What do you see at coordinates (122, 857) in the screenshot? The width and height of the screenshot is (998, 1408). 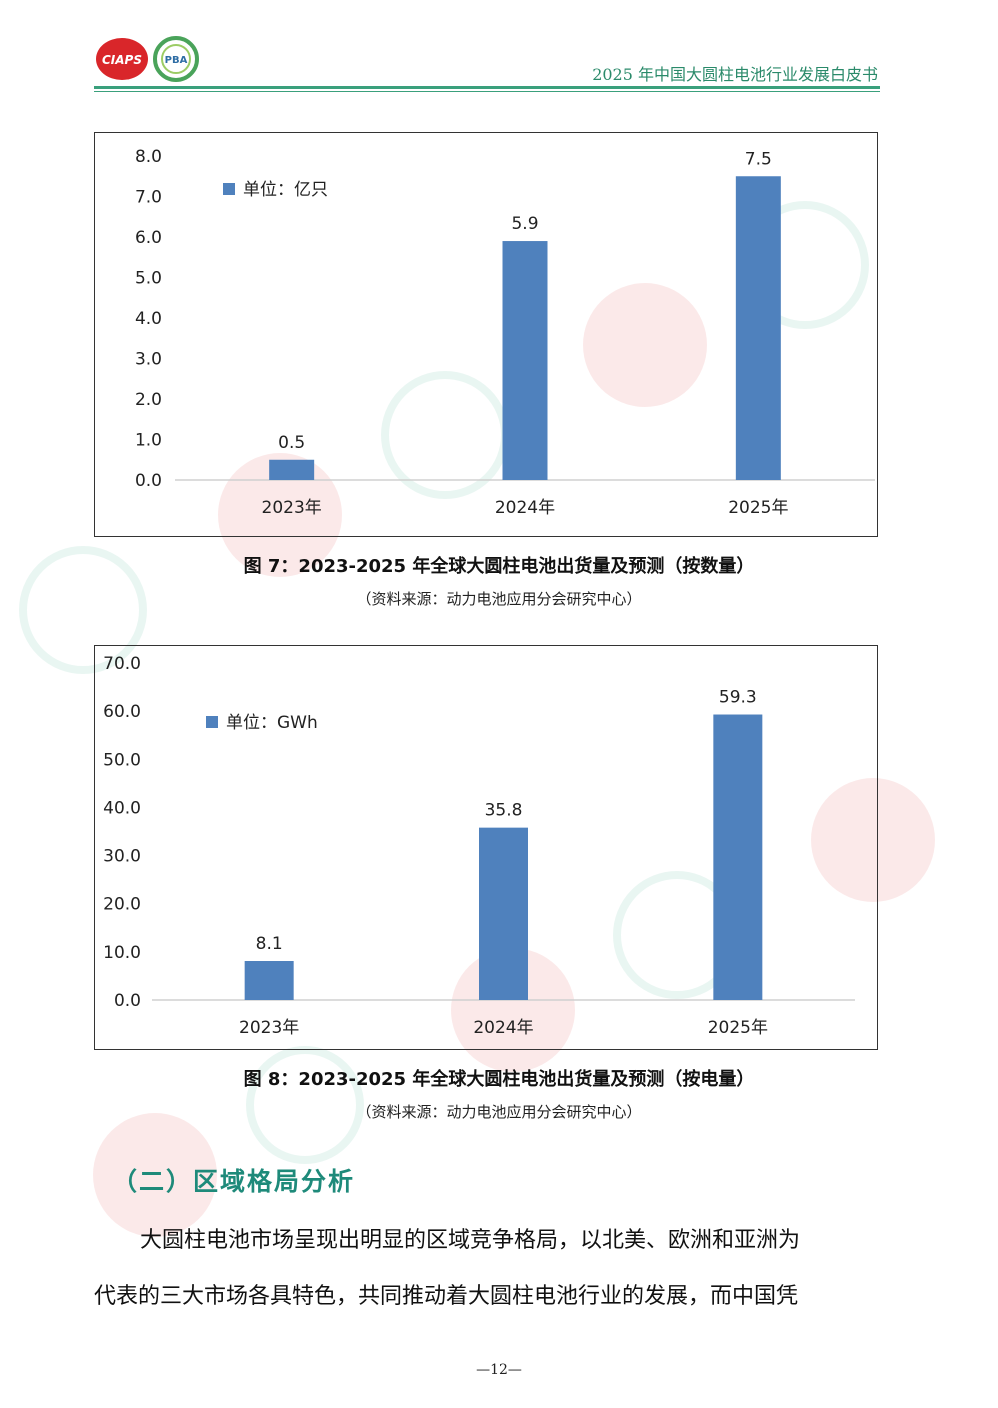 I see `y-tick-label: 30.0` at bounding box center [122, 857].